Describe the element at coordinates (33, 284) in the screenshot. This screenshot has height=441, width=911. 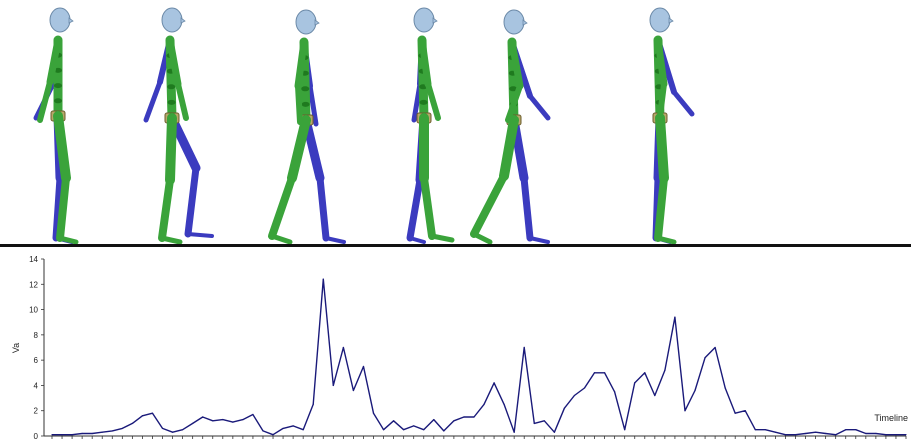
I see `y-tick-label: 12` at that location.